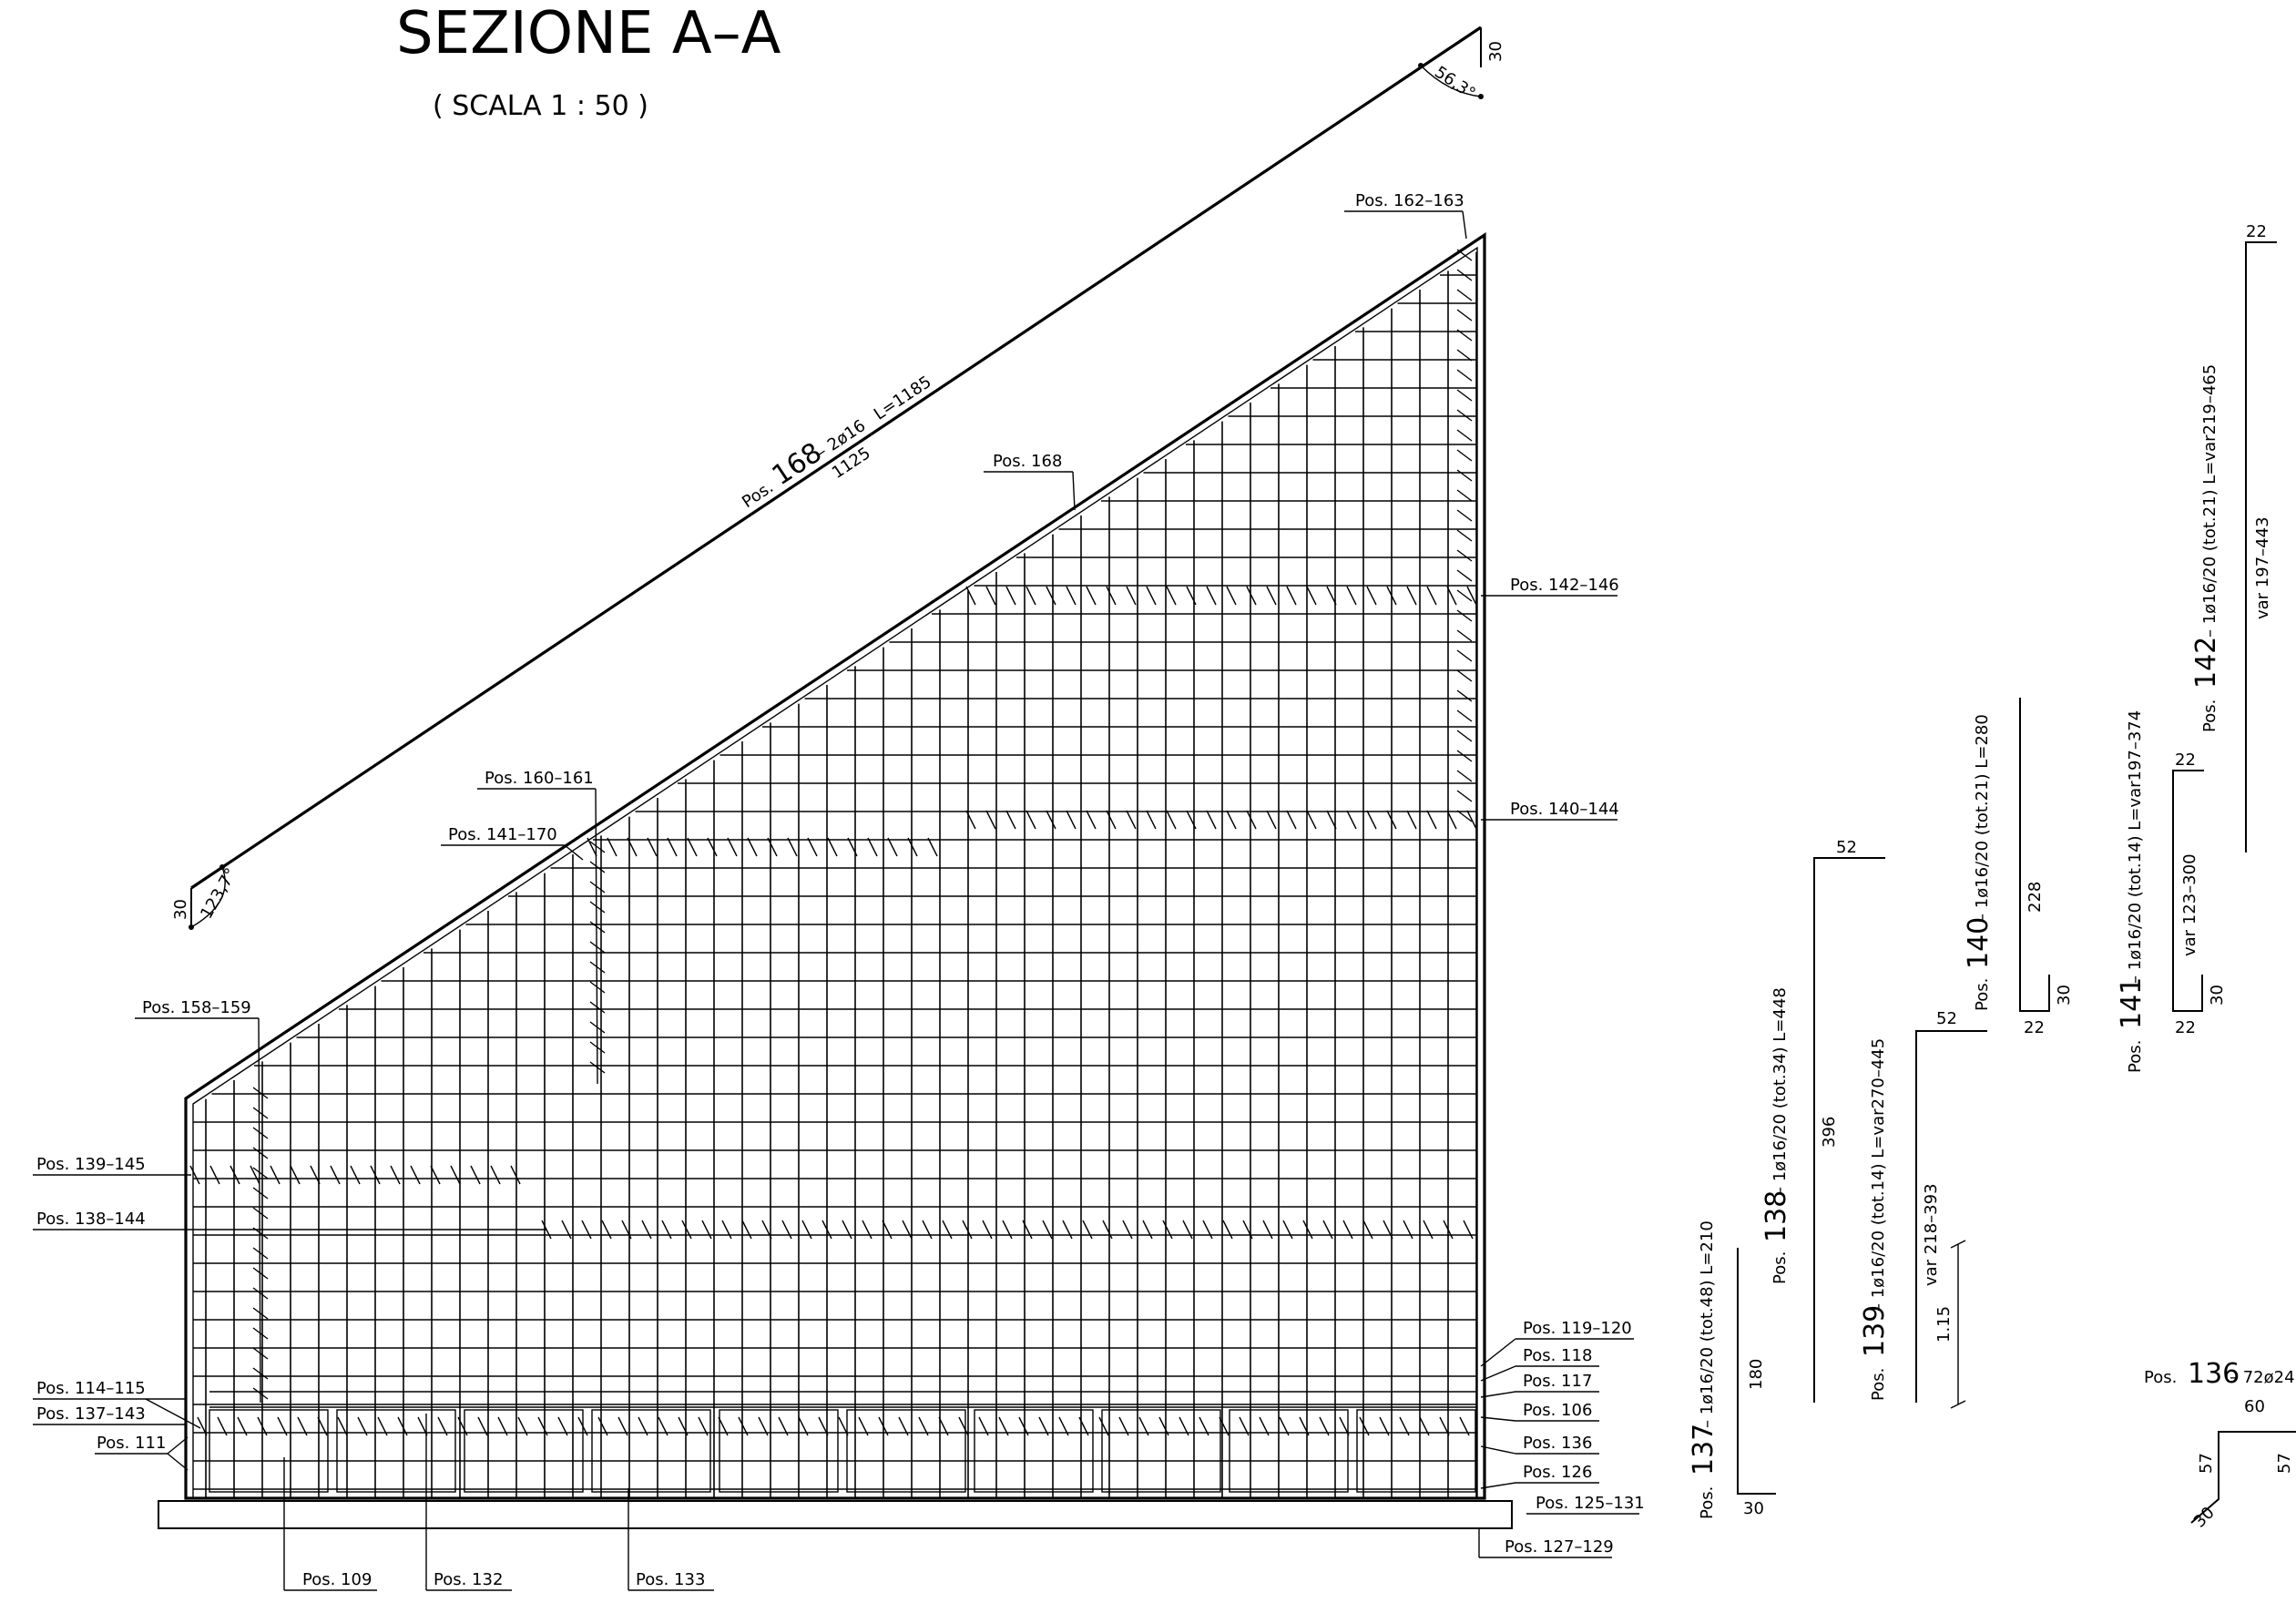 This screenshot has height=1603, width=2296. Describe the element at coordinates (1753, 1508) in the screenshot. I see `s137-dim-h: 30` at that location.